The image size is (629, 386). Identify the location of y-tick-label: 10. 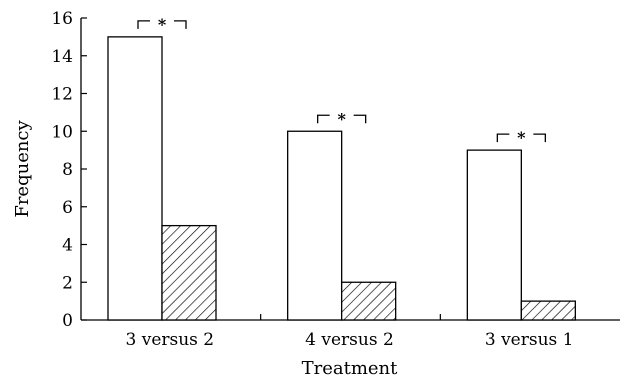
(62, 132).